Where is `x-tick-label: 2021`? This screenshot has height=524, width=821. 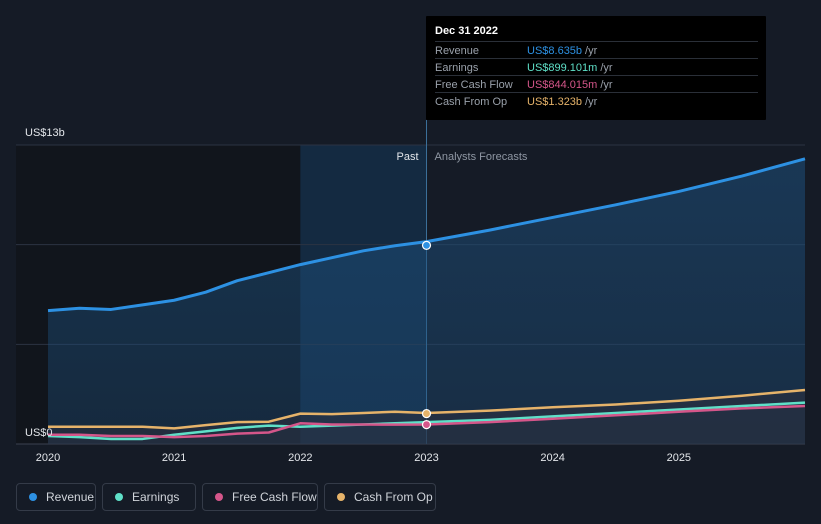
x-tick-label: 2021 is located at coordinates (174, 458).